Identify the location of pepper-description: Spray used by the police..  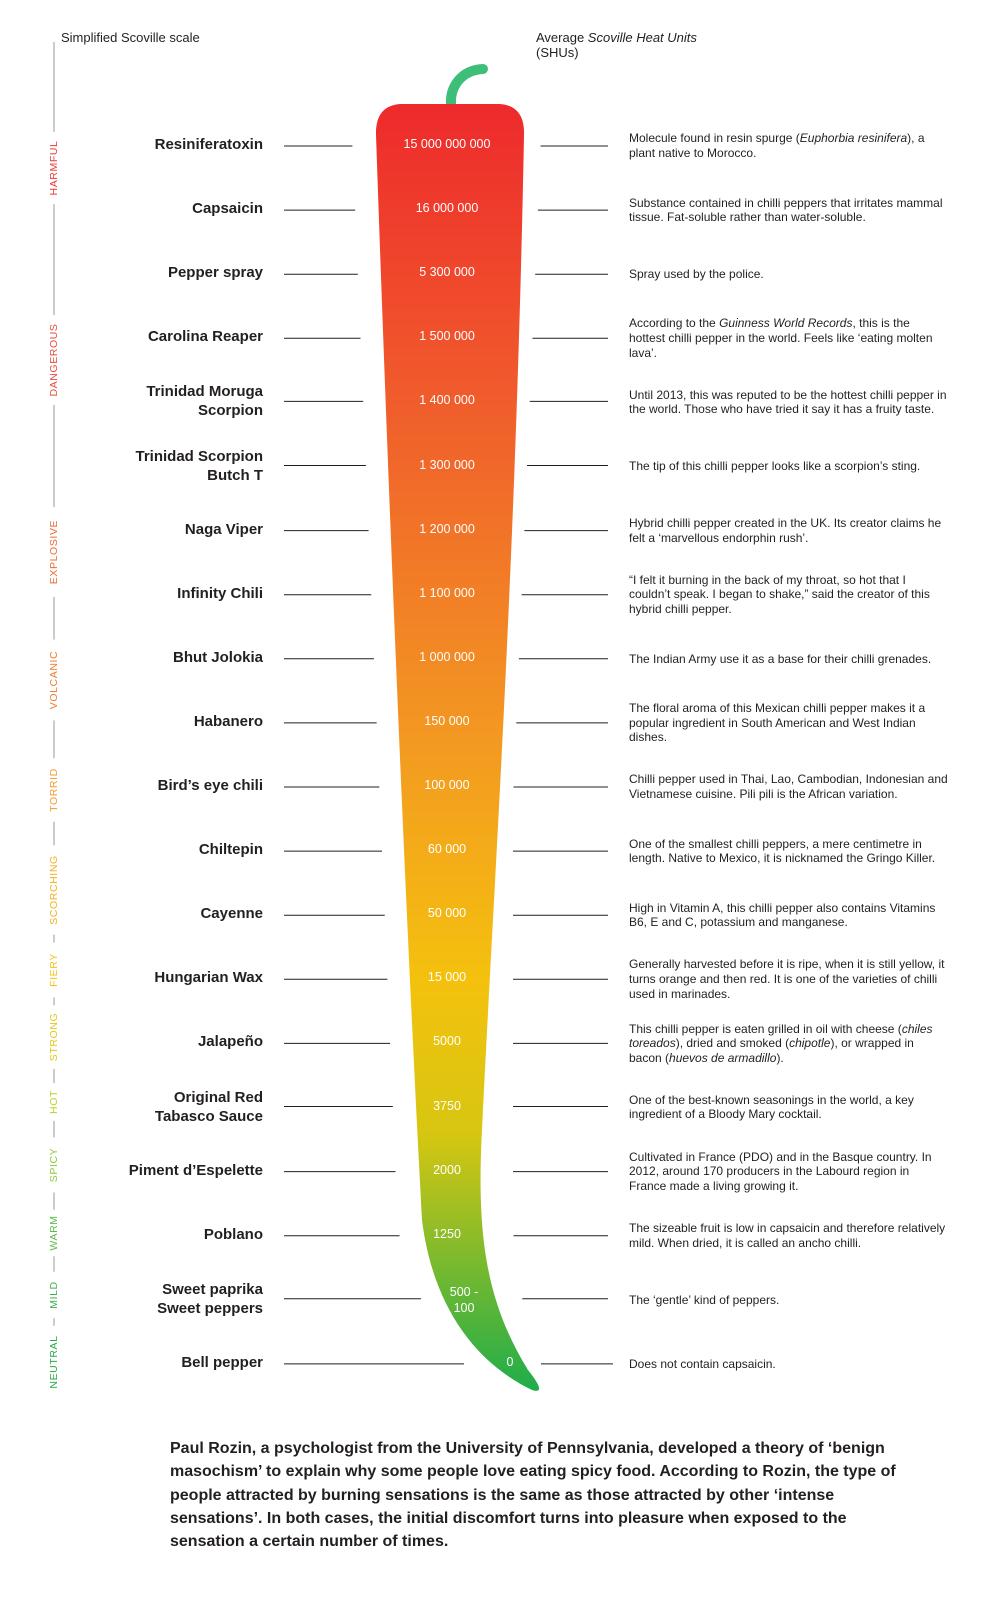
(696, 273).